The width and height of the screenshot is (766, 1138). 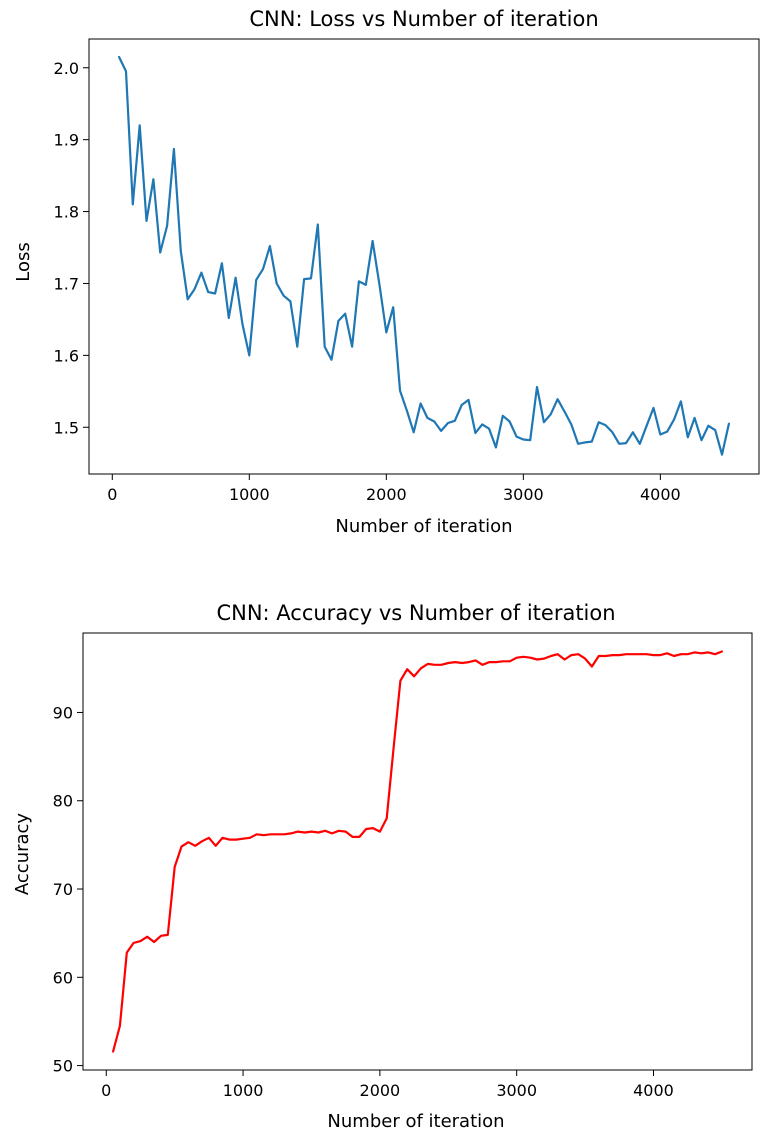 What do you see at coordinates (66, 283) in the screenshot?
I see `loss-y-tick-label: 1.7` at bounding box center [66, 283].